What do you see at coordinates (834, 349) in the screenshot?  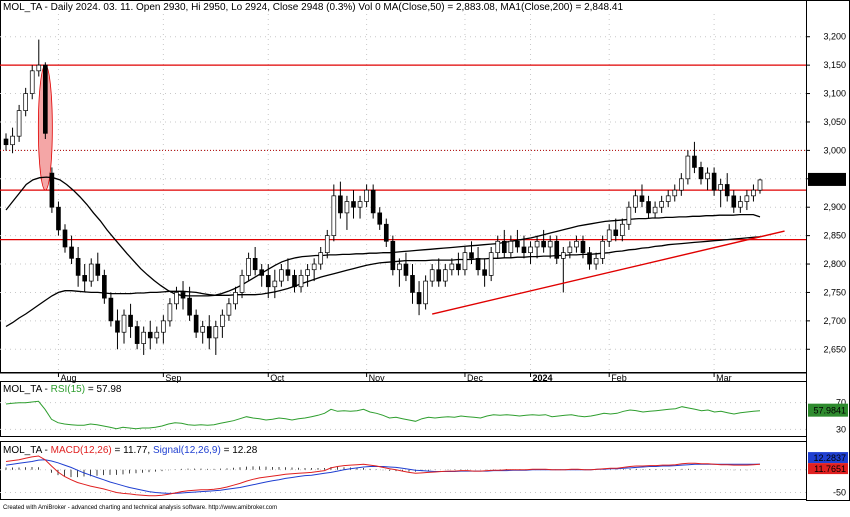 I see `price-tick-label: 2,650` at bounding box center [834, 349].